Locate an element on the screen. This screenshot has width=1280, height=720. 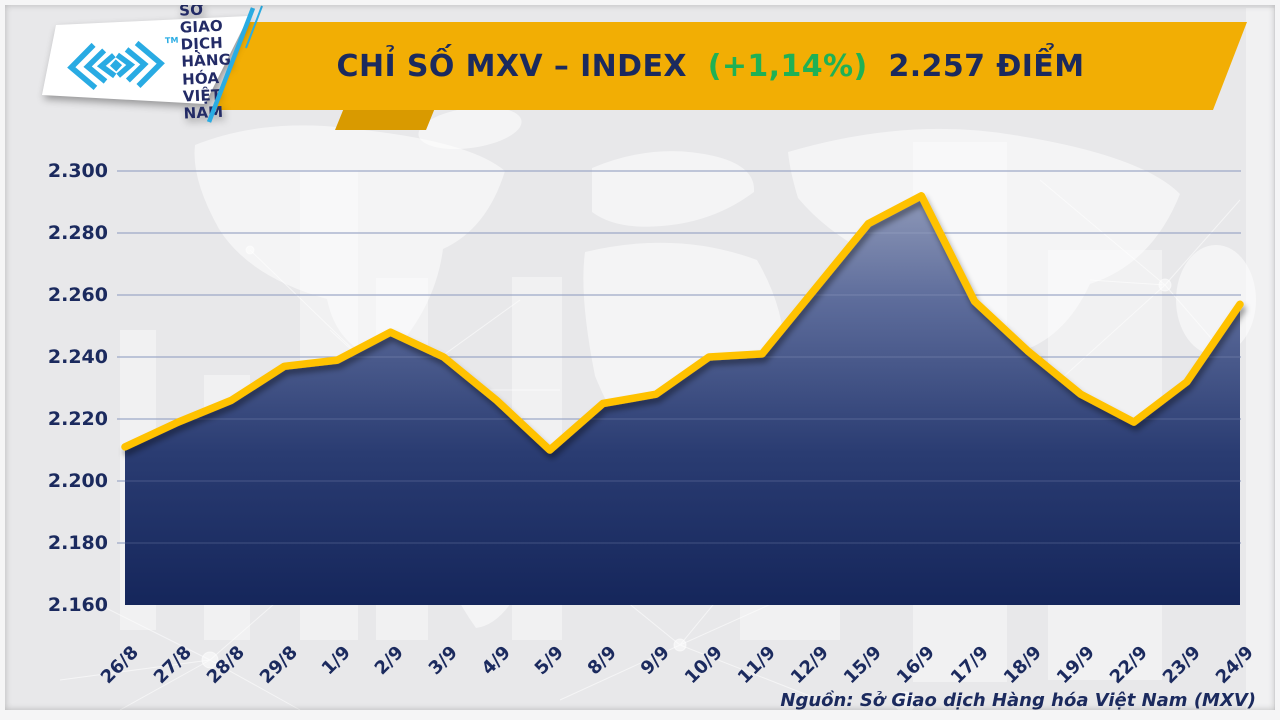
title-banner: CHỈ SỐ MXV – INDEX (+1,14%) 2.257 ĐIỂM is located at coordinates (730, 66).